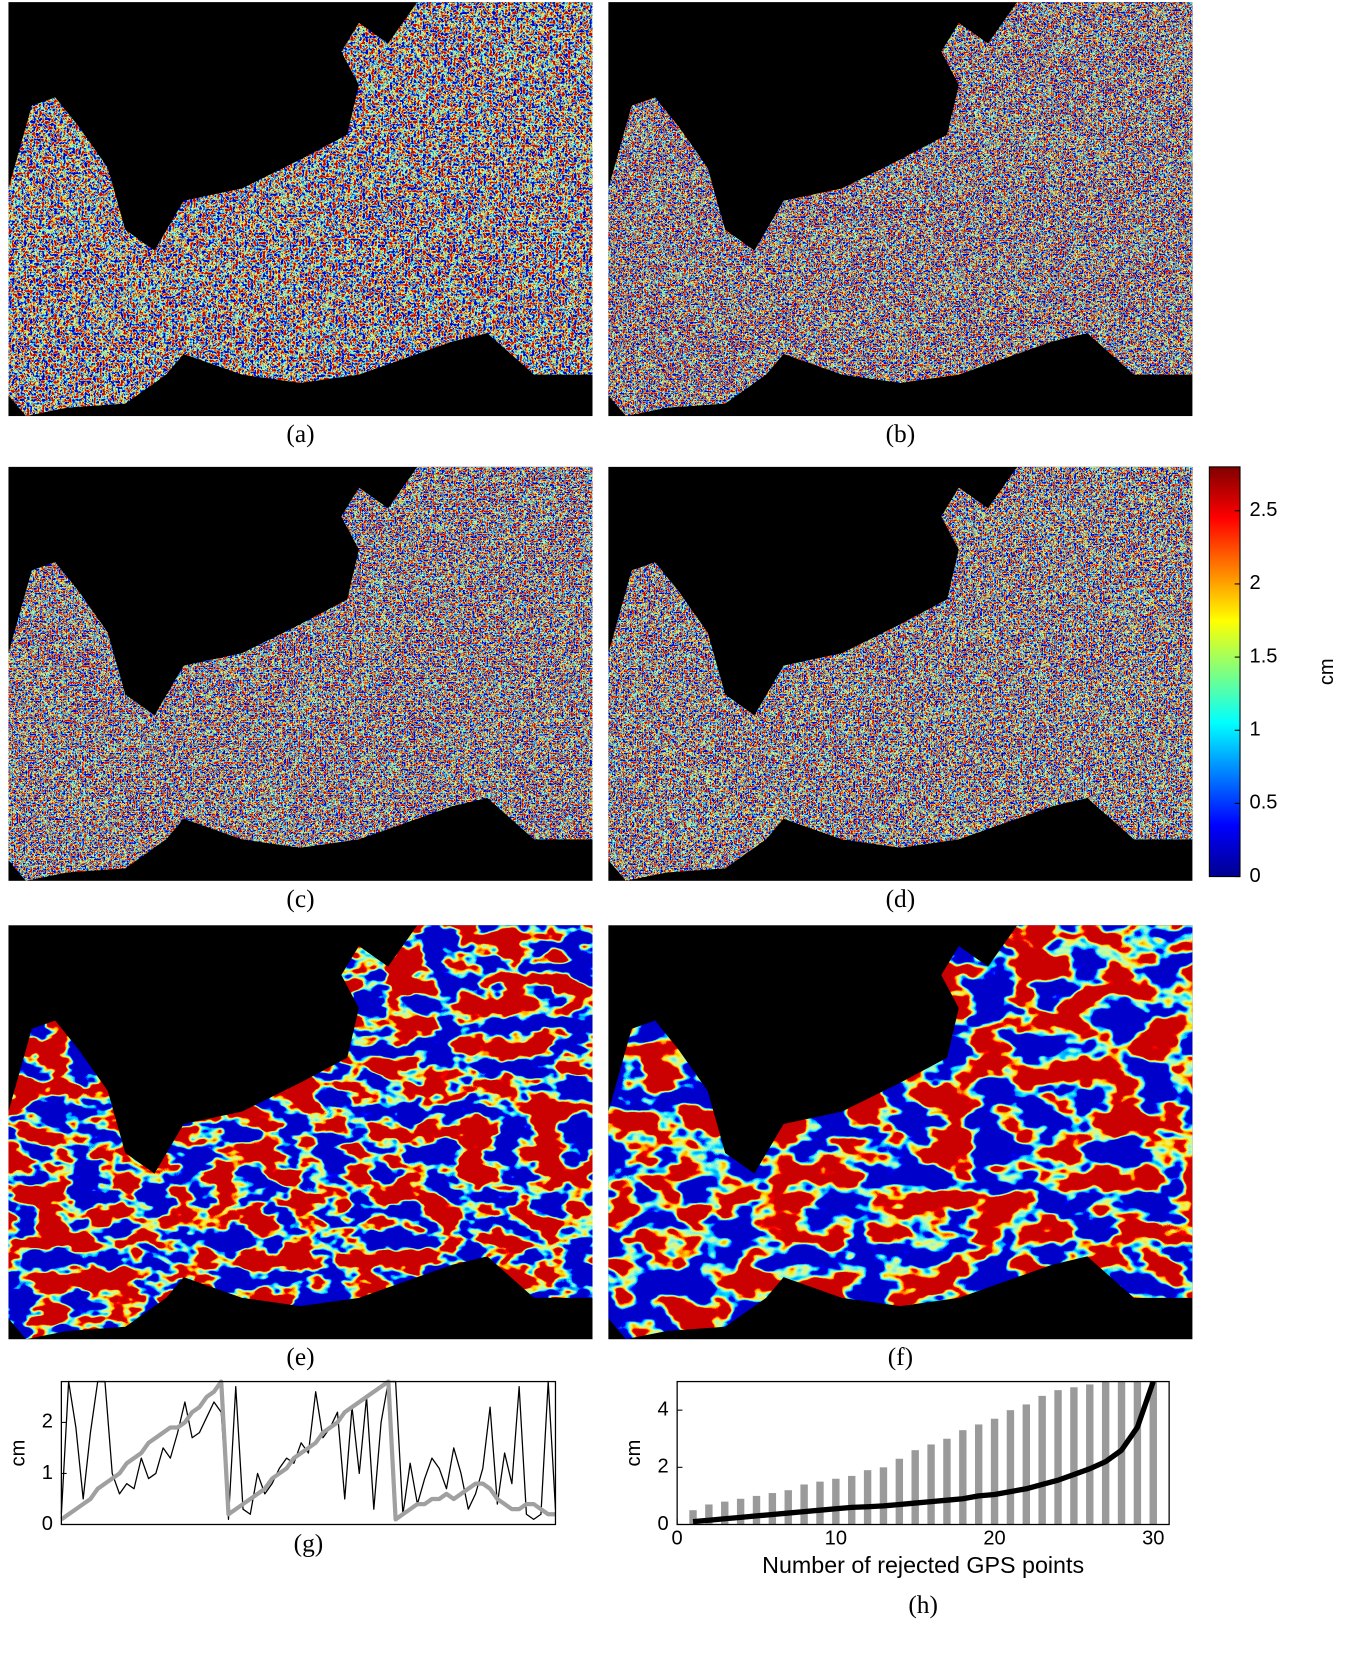  What do you see at coordinates (300, 434) in the screenshot?
I see `panel-label: (a)` at bounding box center [300, 434].